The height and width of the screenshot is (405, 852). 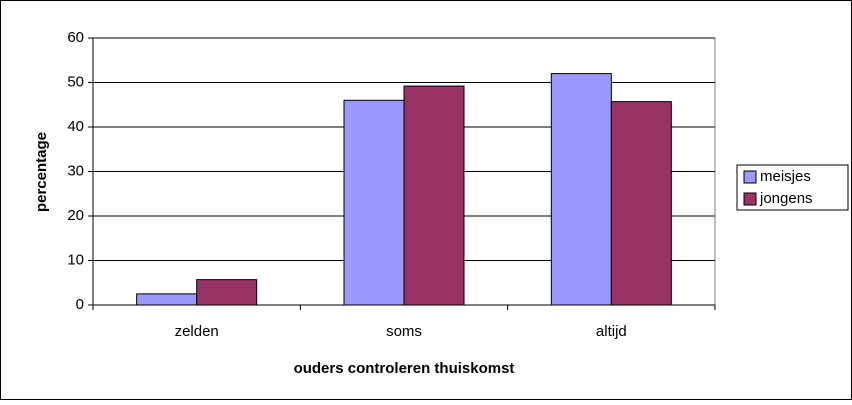 I want to click on x-tick-label: zelden, so click(x=197, y=331).